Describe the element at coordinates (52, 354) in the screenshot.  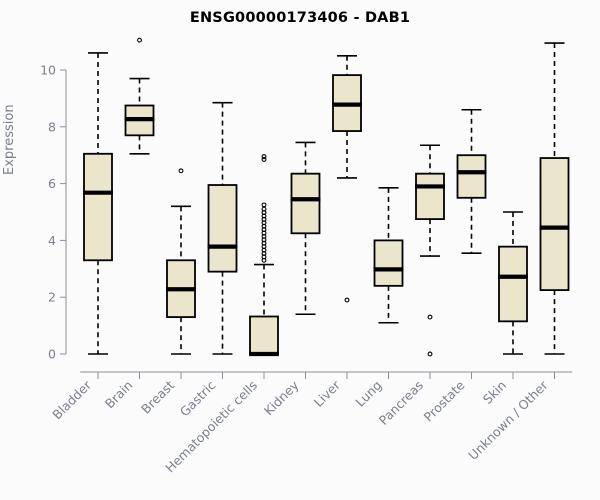
I see `y-axis-tick-label: 0` at that location.